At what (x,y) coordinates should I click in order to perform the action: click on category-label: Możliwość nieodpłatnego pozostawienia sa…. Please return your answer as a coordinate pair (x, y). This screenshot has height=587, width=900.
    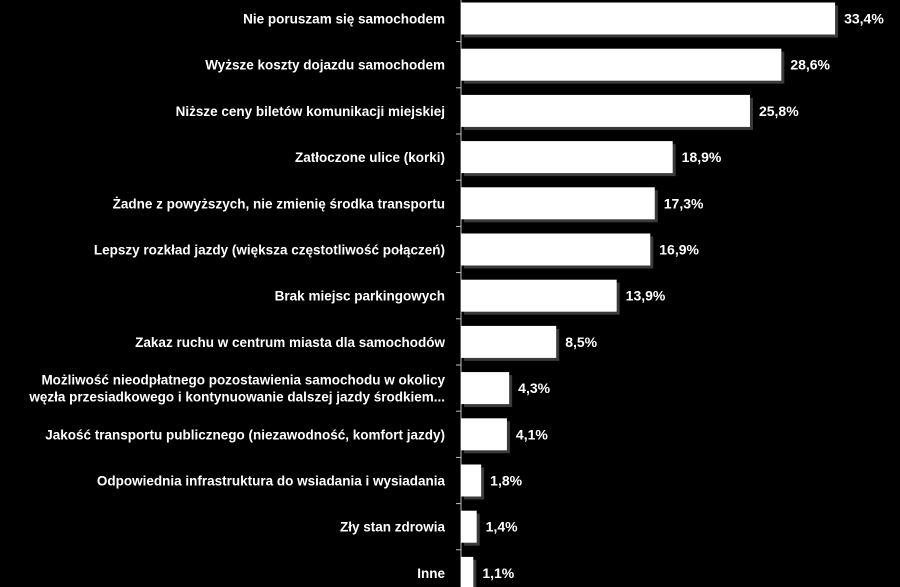
    Looking at the image, I should click on (243, 380).